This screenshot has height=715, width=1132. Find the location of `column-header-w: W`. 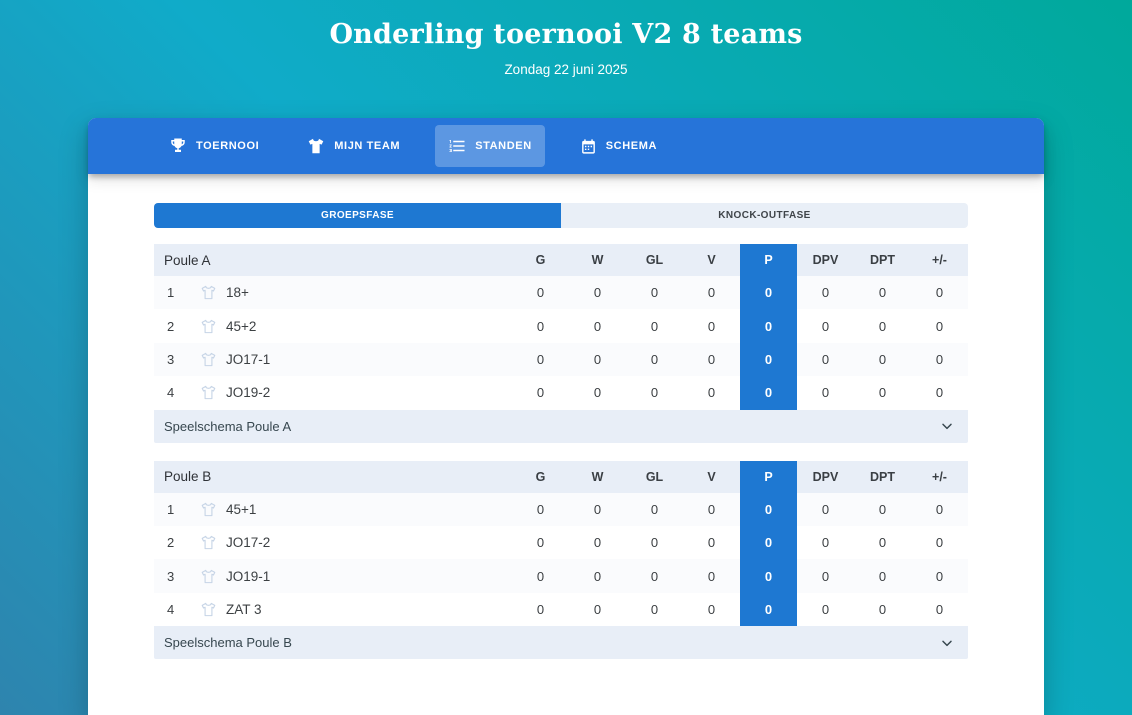

column-header-w: W is located at coordinates (597, 260).